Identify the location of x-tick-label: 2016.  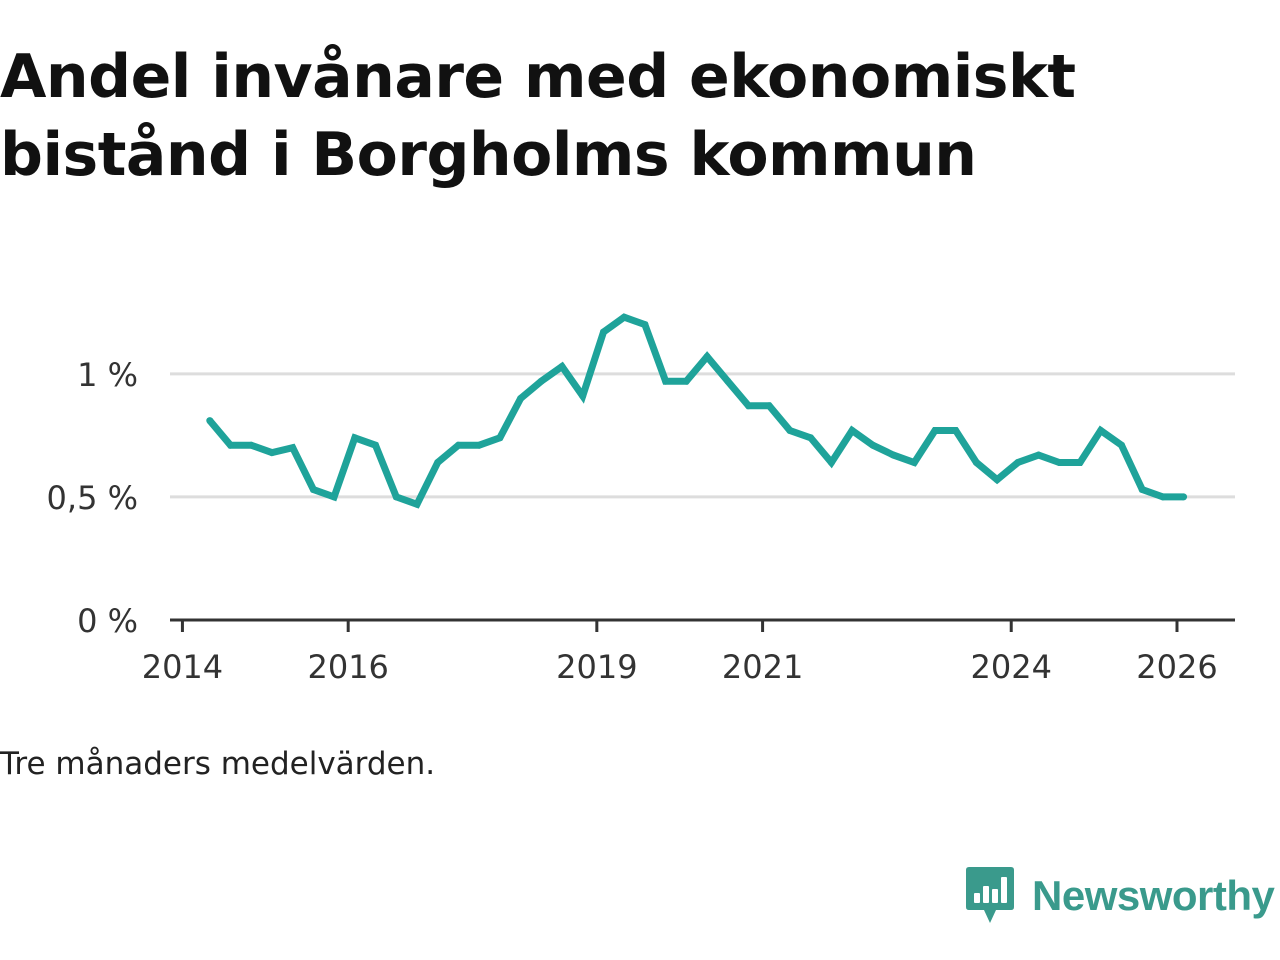
(347, 667).